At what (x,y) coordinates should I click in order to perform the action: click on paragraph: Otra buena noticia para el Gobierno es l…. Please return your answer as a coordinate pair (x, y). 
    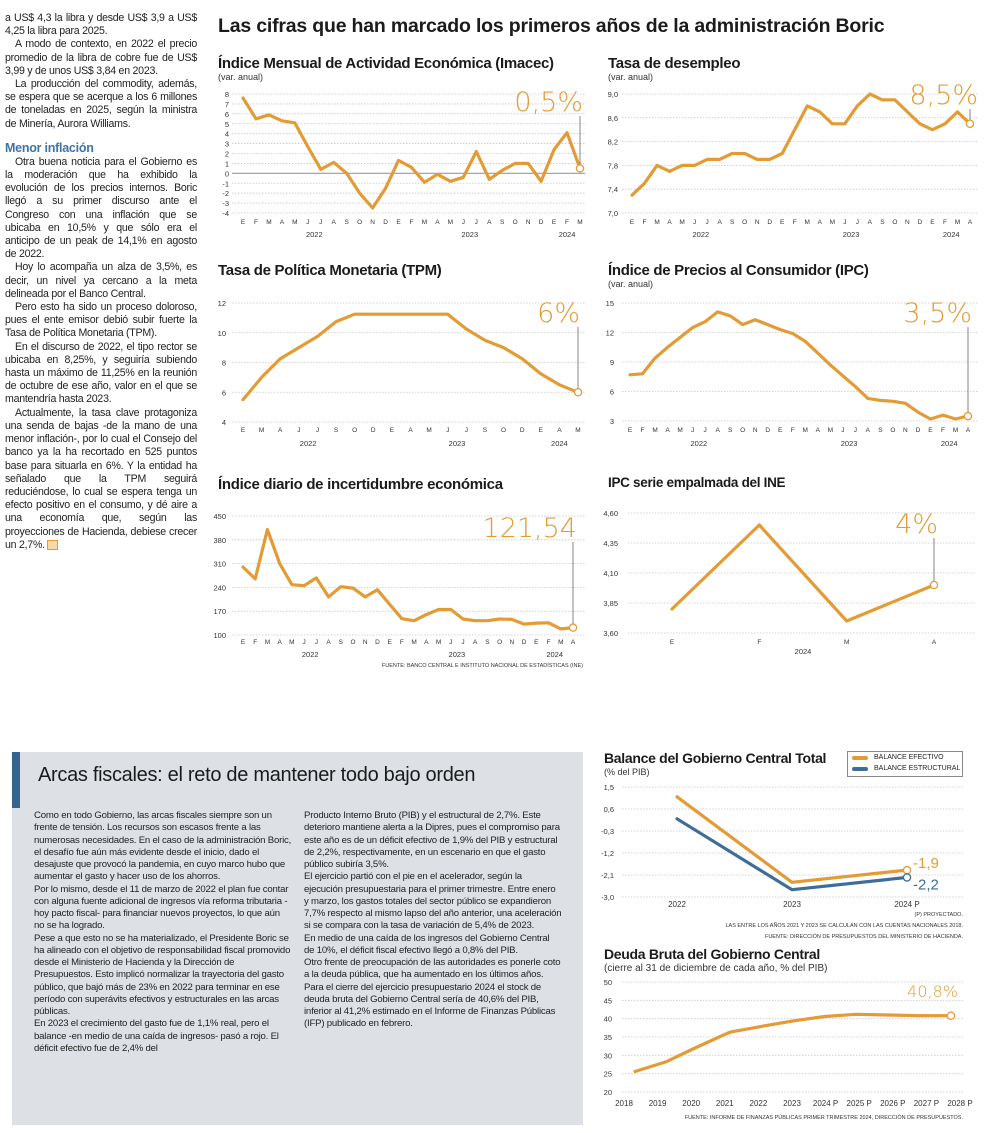
    Looking at the image, I should click on (101, 208).